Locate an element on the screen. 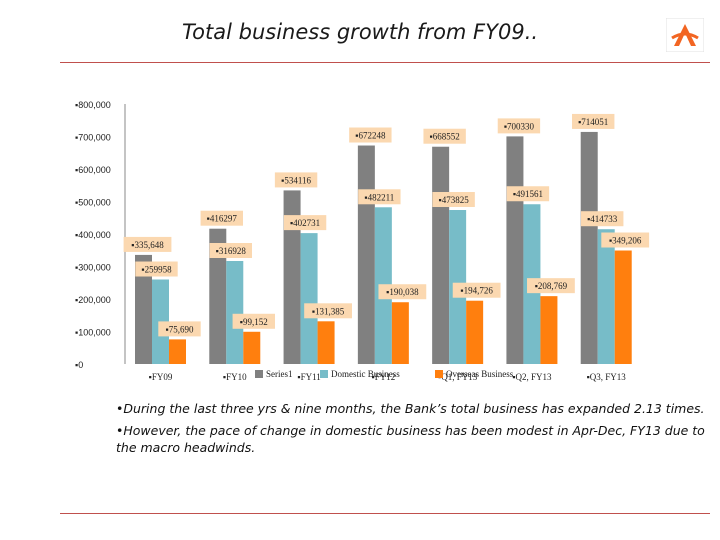 This screenshot has width=720, height=540. data-label-box-overseas-business-q1-fy13 is located at coordinates (476, 290).